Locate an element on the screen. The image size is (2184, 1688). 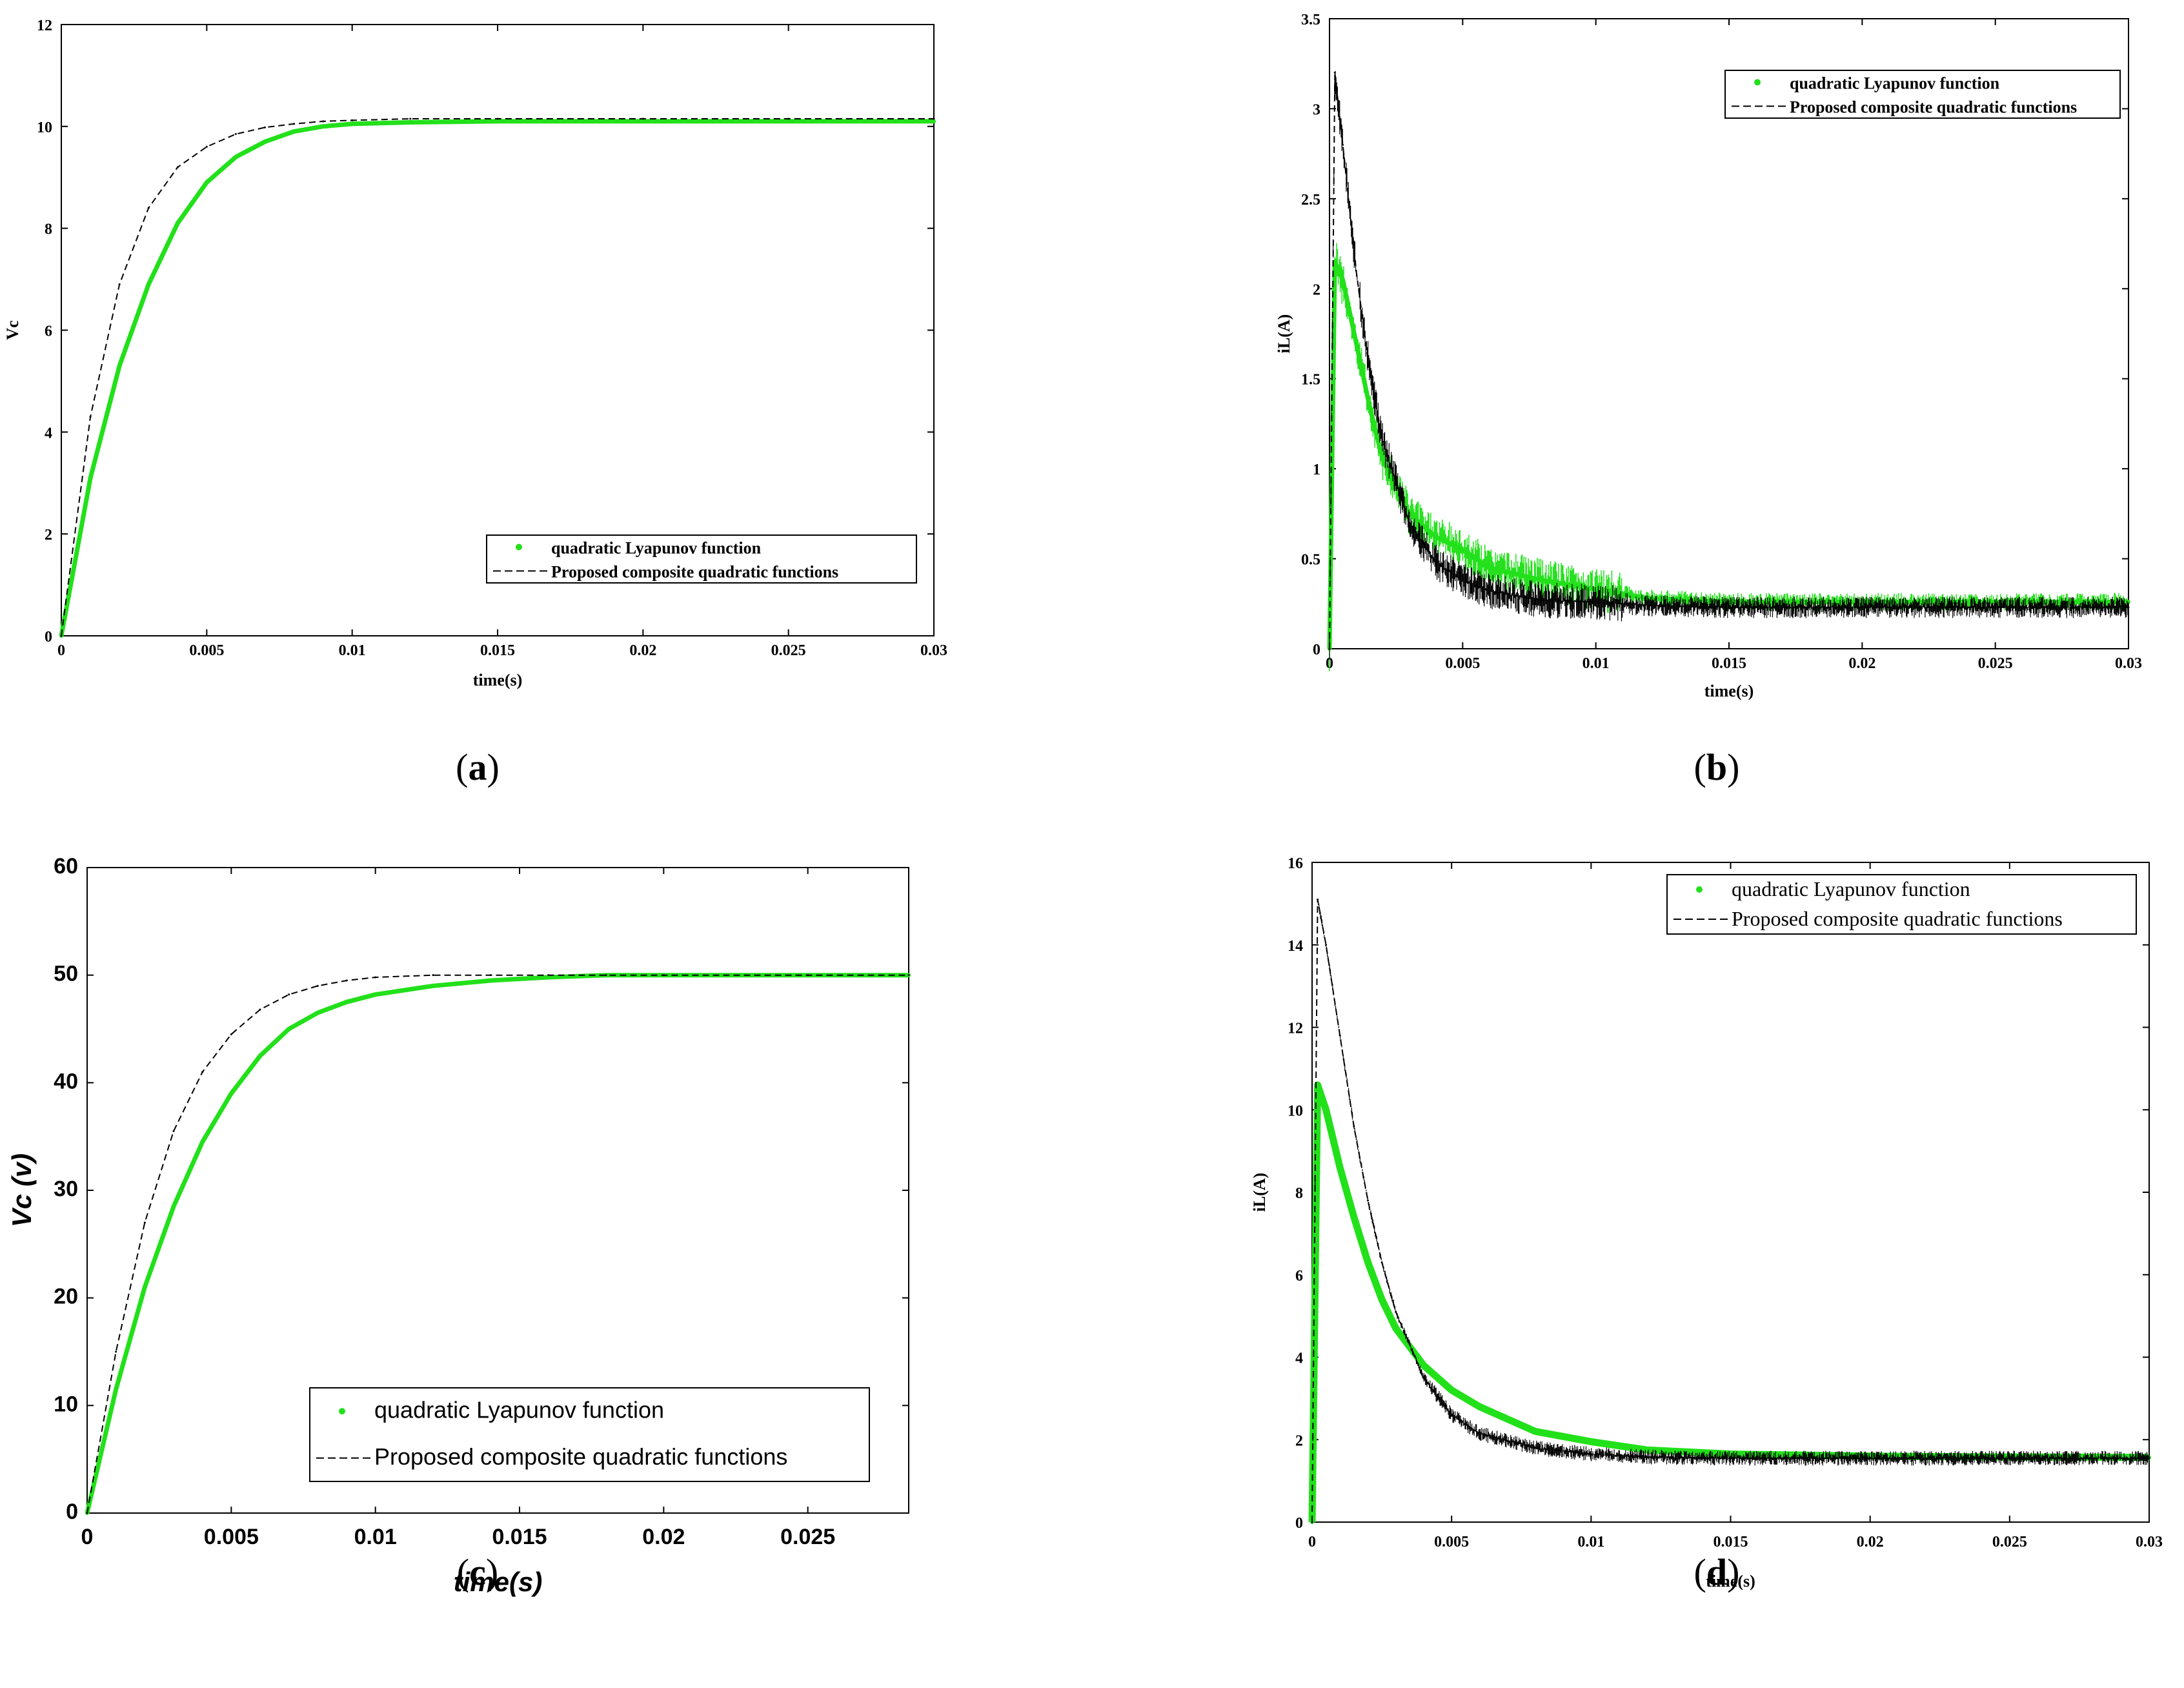
y-tick-label: 1 is located at coordinates (1317, 470).